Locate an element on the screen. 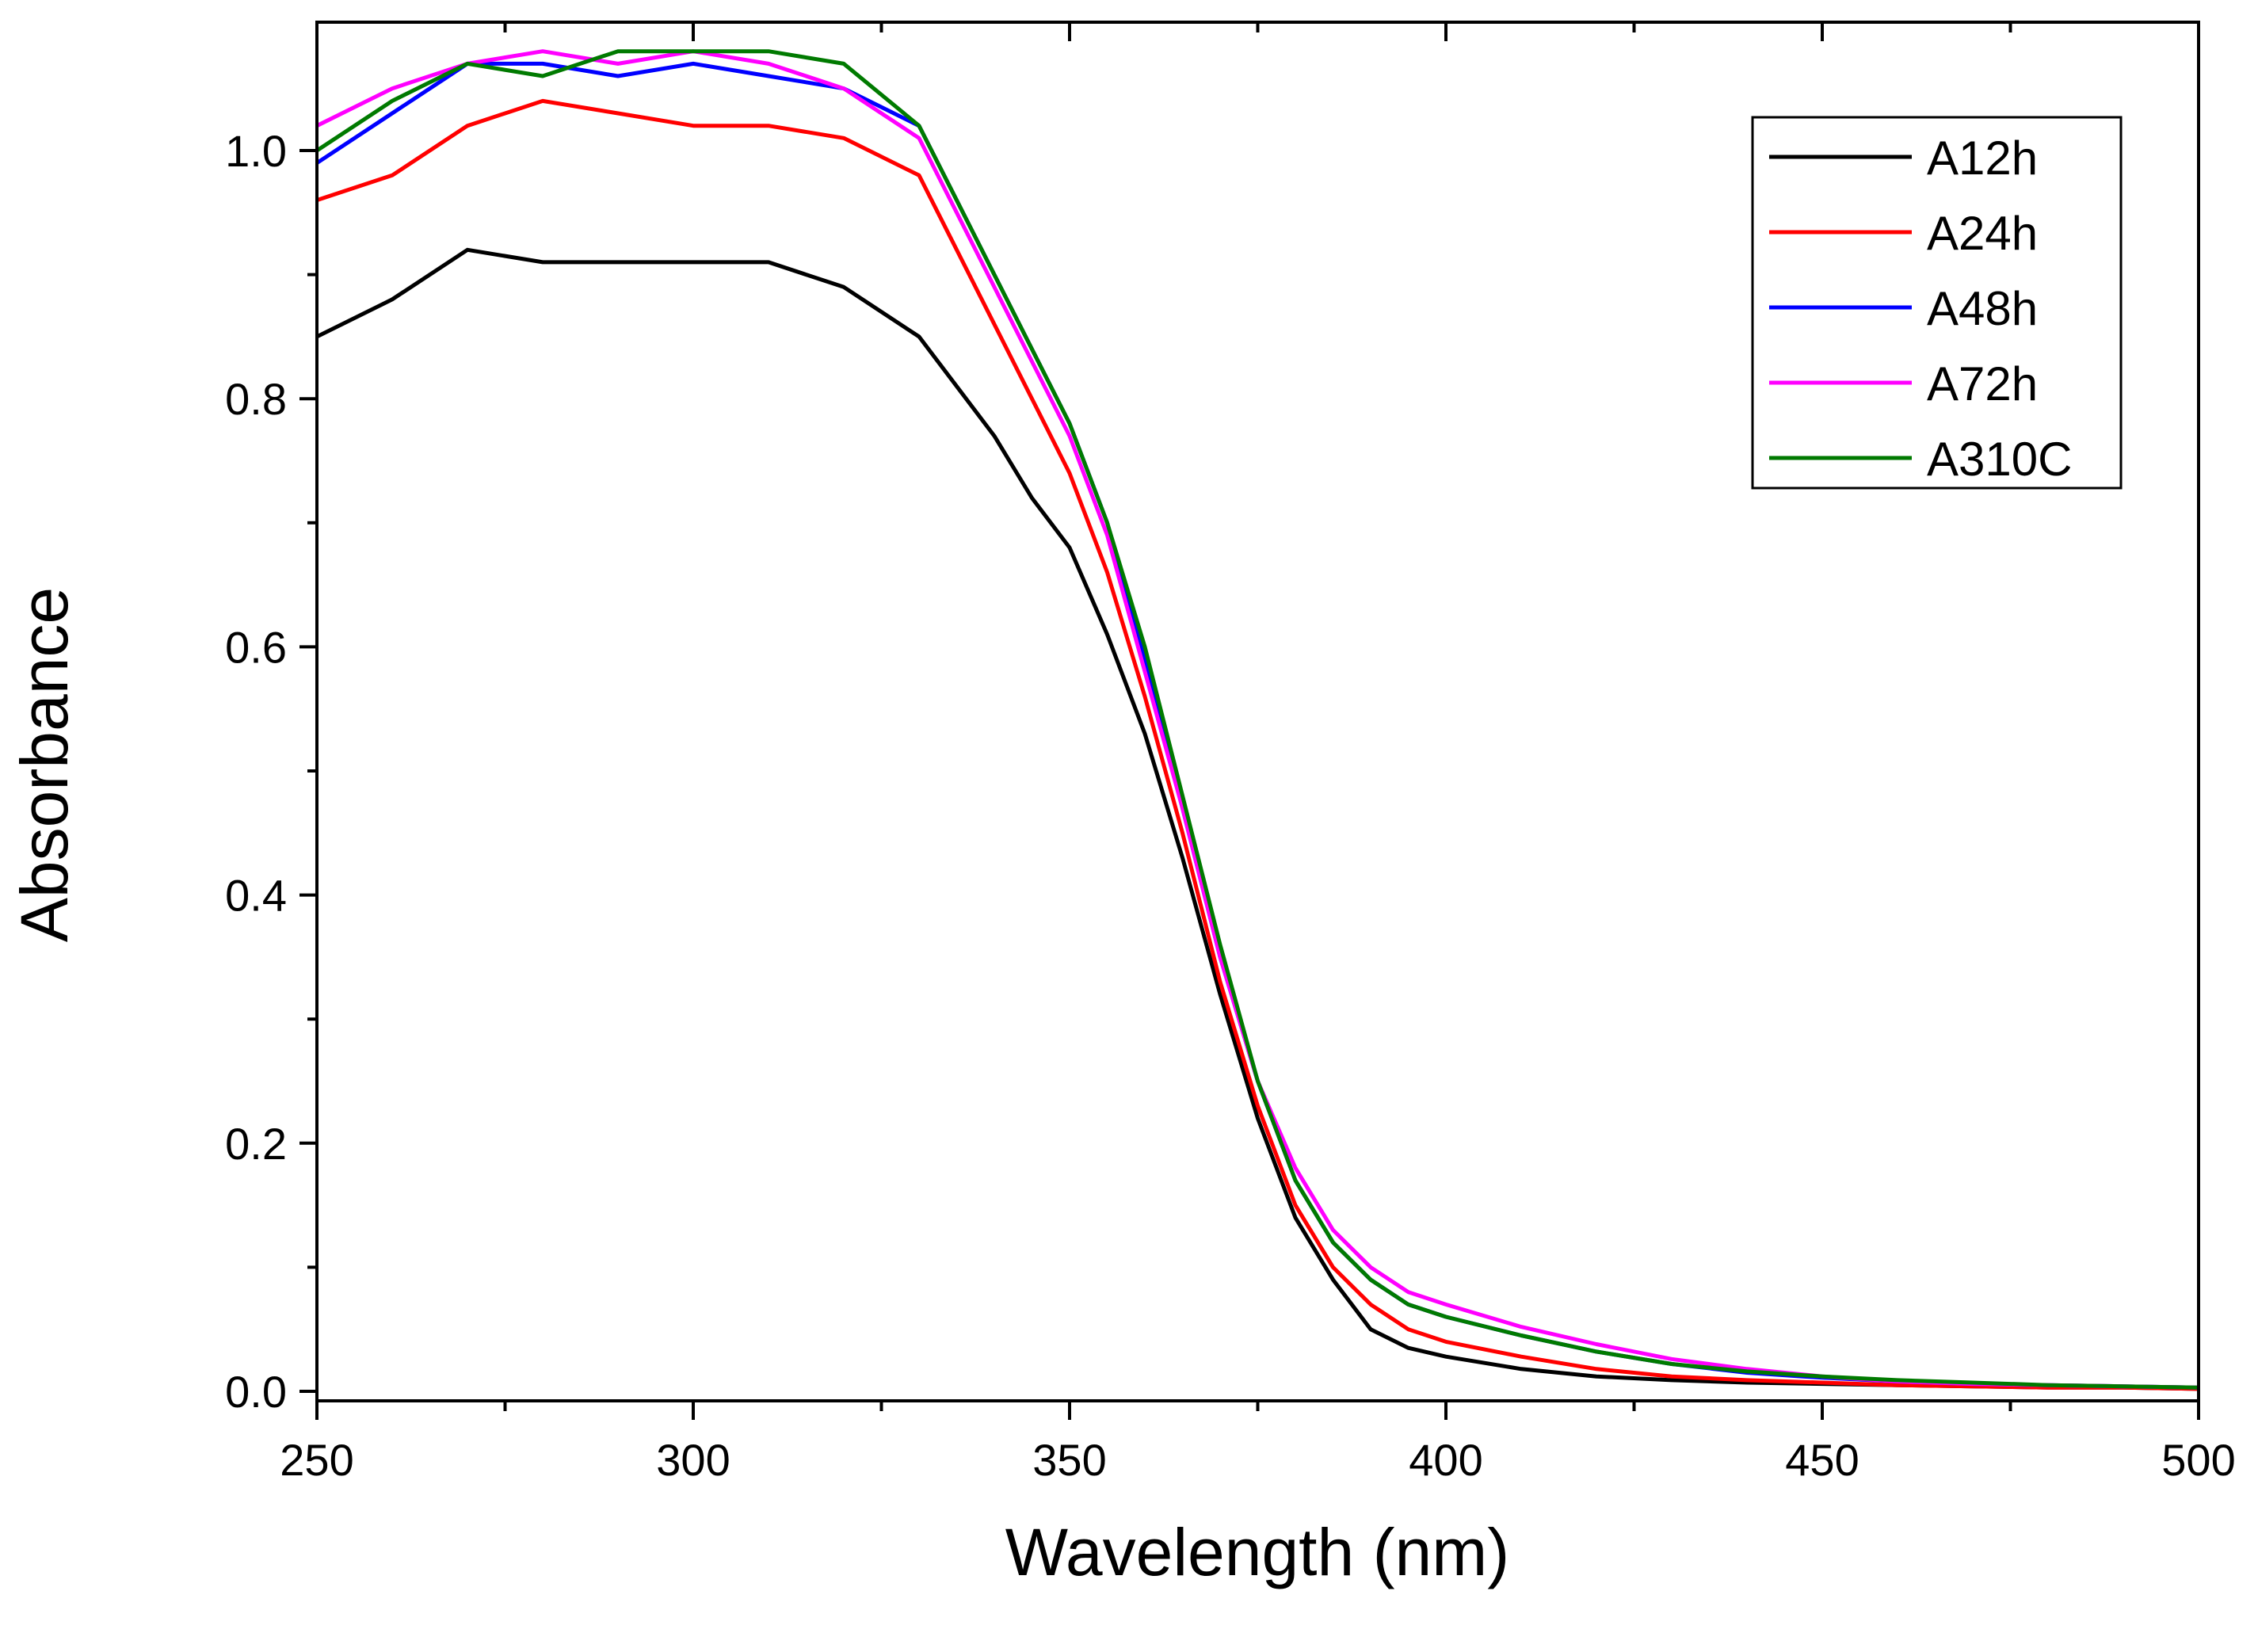 The height and width of the screenshot is (1652, 2258). y-tick-label: 0.4 is located at coordinates (256, 896).